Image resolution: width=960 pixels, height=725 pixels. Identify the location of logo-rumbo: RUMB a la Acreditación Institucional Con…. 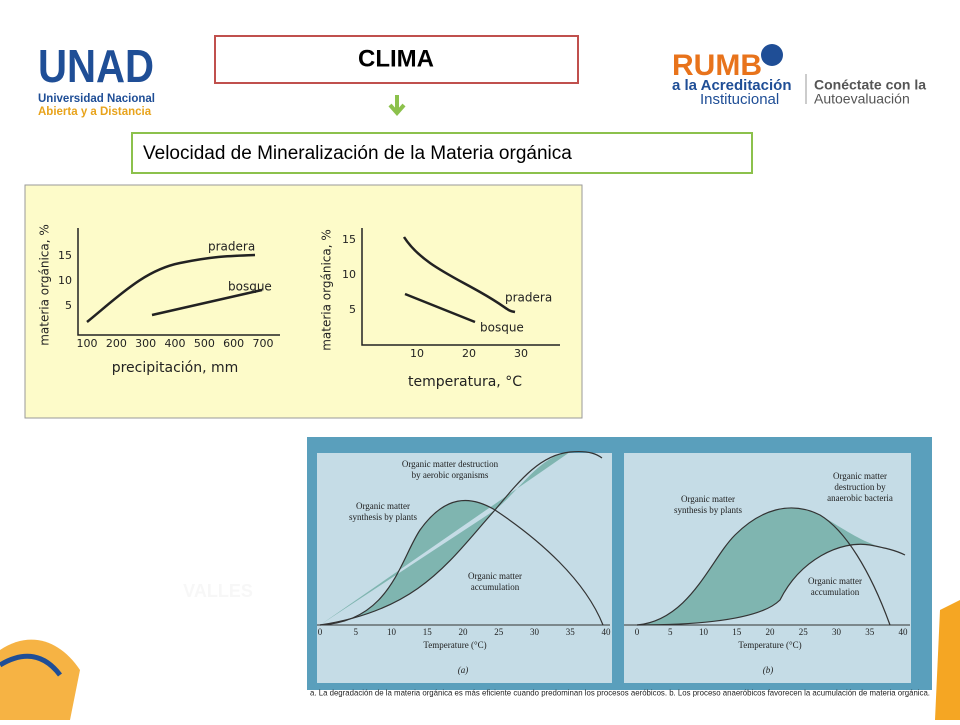
(799, 76).